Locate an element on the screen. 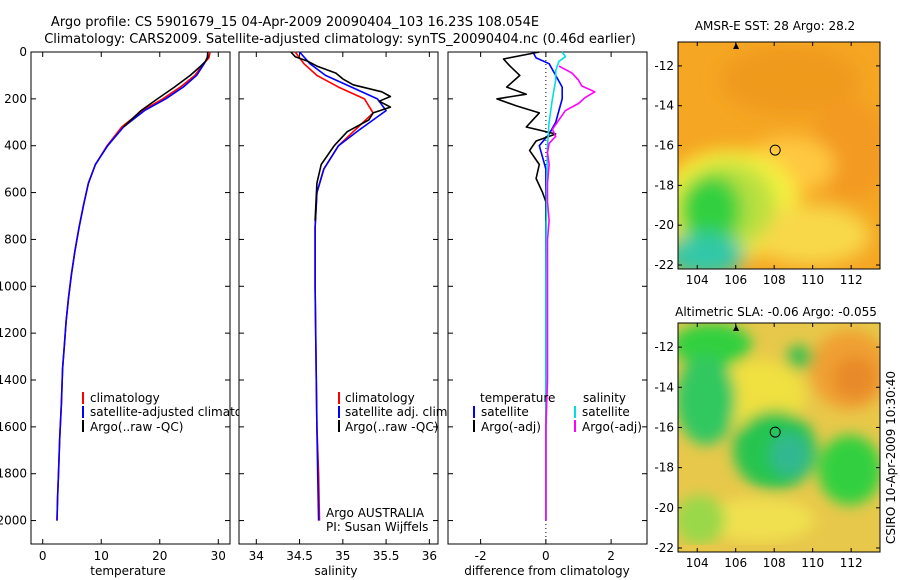 The image size is (900, 580). difference-lines is located at coordinates (546, 297).